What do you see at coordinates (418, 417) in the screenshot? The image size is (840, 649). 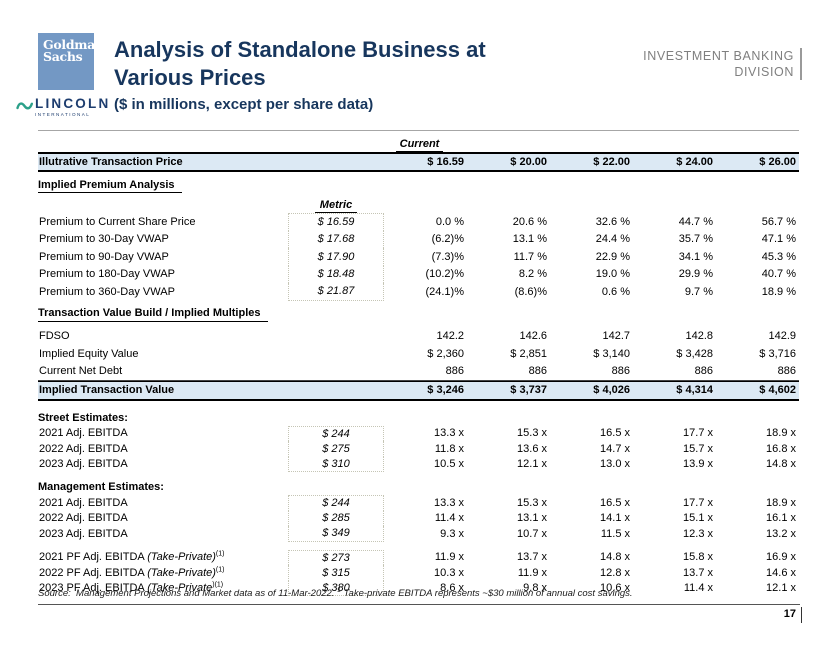 I see `section-heading-row: Street Estimates:` at bounding box center [418, 417].